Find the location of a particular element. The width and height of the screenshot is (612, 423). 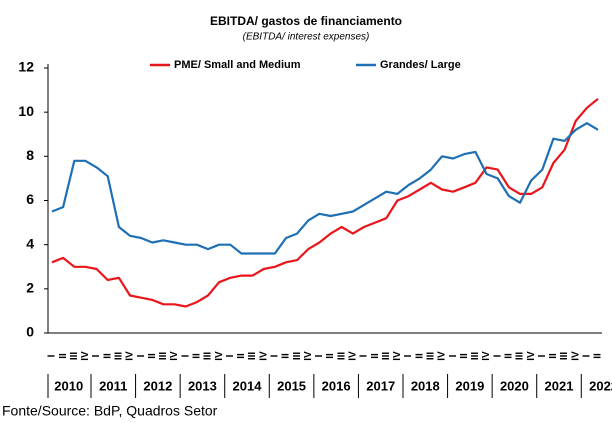

year-label: 2016 is located at coordinates (336, 385).